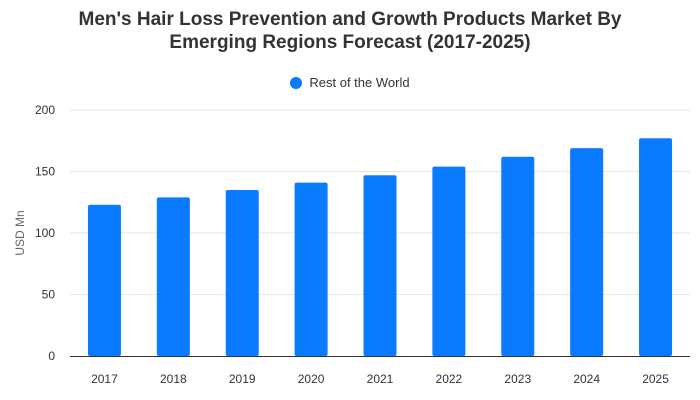 This screenshot has height=400, width=700. What do you see at coordinates (20, 232) in the screenshot?
I see `y-axis-title: USD Mn` at bounding box center [20, 232].